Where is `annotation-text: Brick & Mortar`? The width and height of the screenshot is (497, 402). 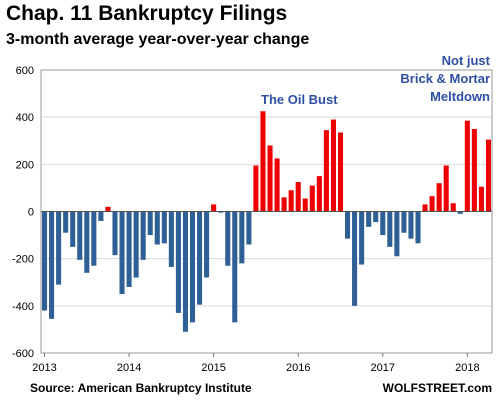 annotation-text: Brick & Mortar is located at coordinates (445, 78).